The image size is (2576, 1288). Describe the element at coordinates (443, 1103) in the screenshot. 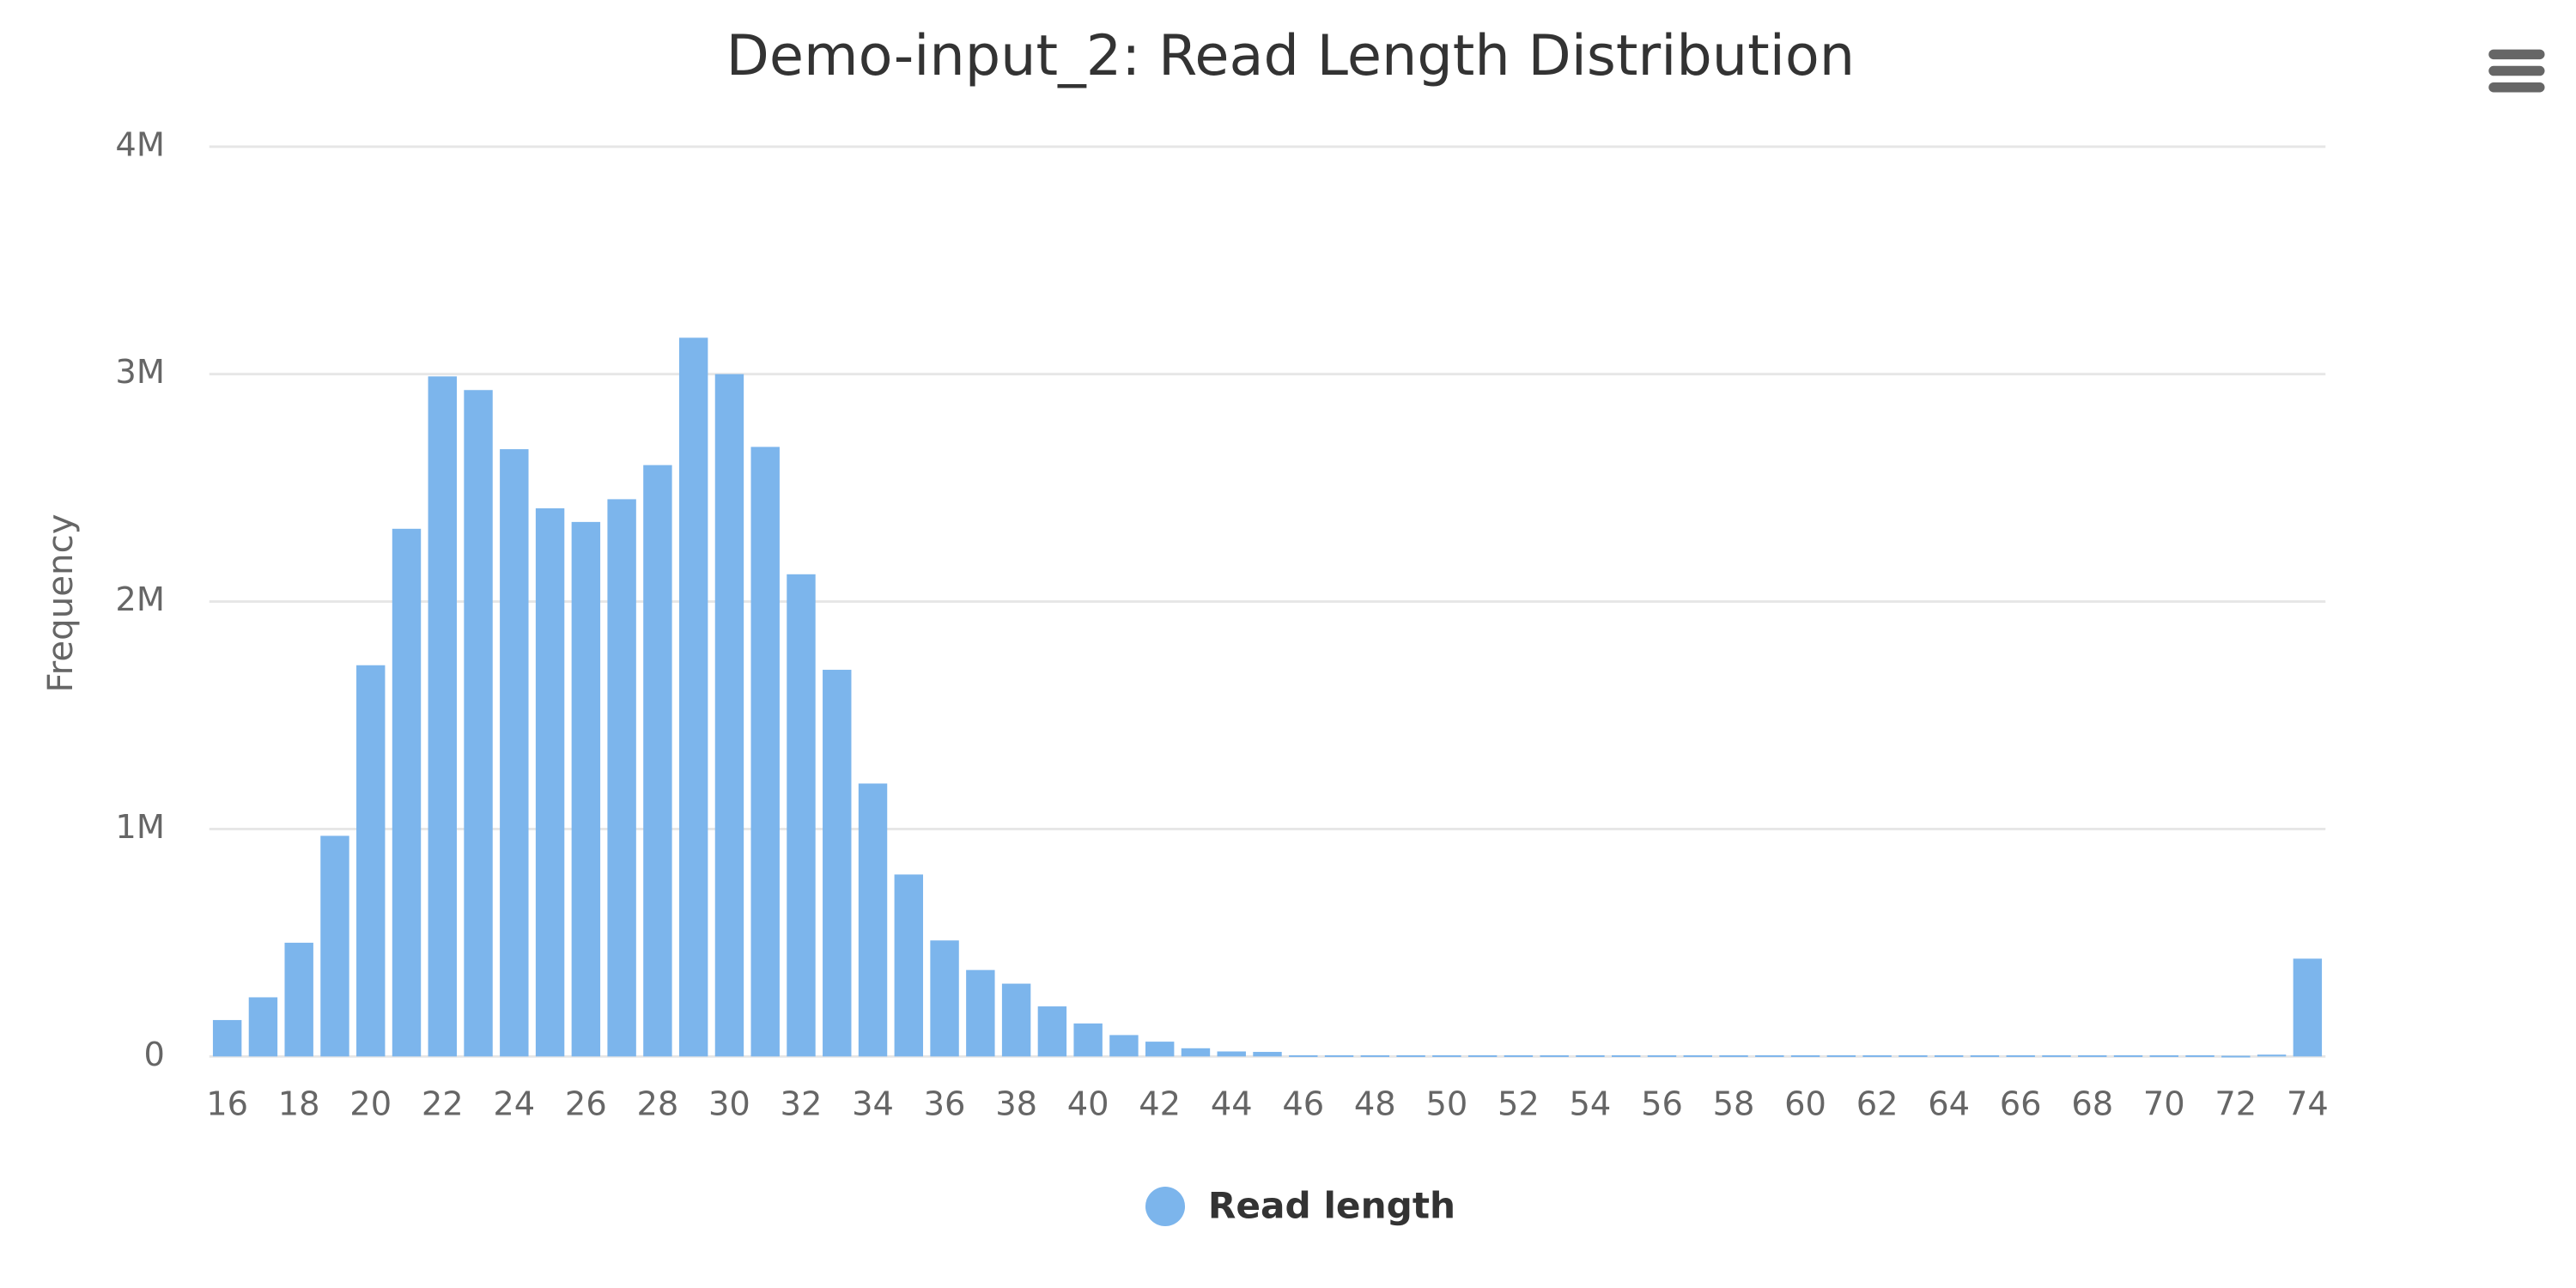

I see `x-tick-label: 22` at that location.